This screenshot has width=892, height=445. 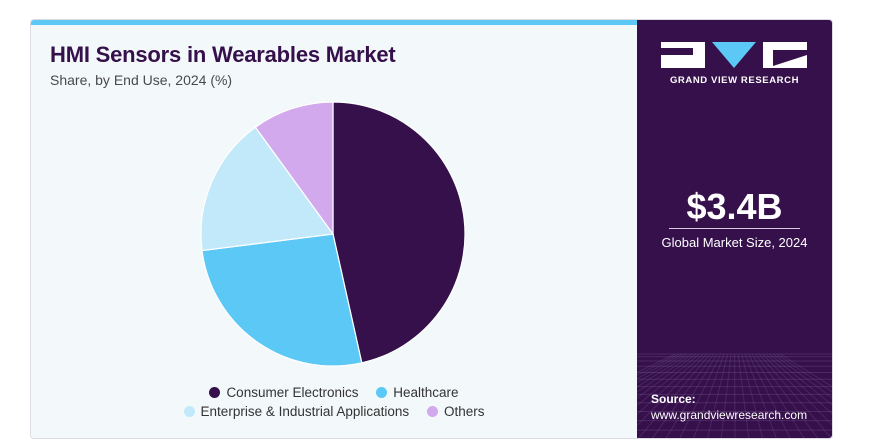 I want to click on logo-notch-left, so click(x=677, y=51).